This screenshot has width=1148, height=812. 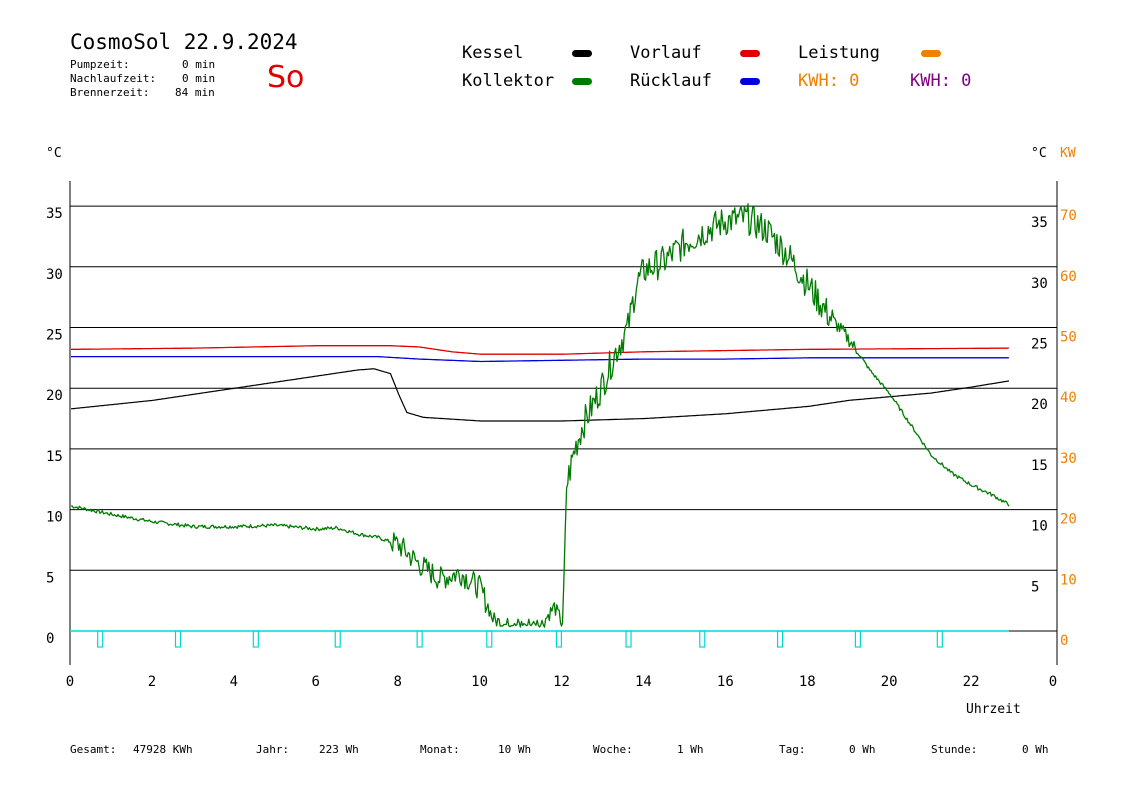 I want to click on kwh-leistung-value: KWH: 0, so click(x=829, y=81).